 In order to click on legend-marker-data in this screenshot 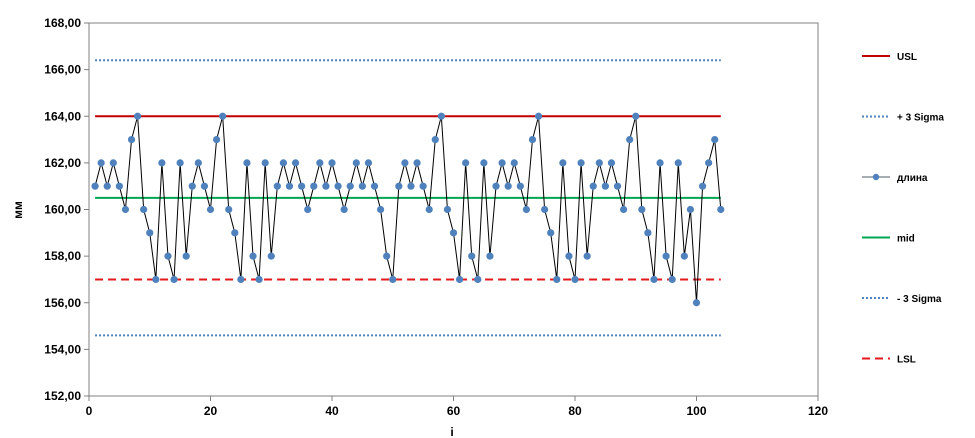, I will do `click(876, 177)`.